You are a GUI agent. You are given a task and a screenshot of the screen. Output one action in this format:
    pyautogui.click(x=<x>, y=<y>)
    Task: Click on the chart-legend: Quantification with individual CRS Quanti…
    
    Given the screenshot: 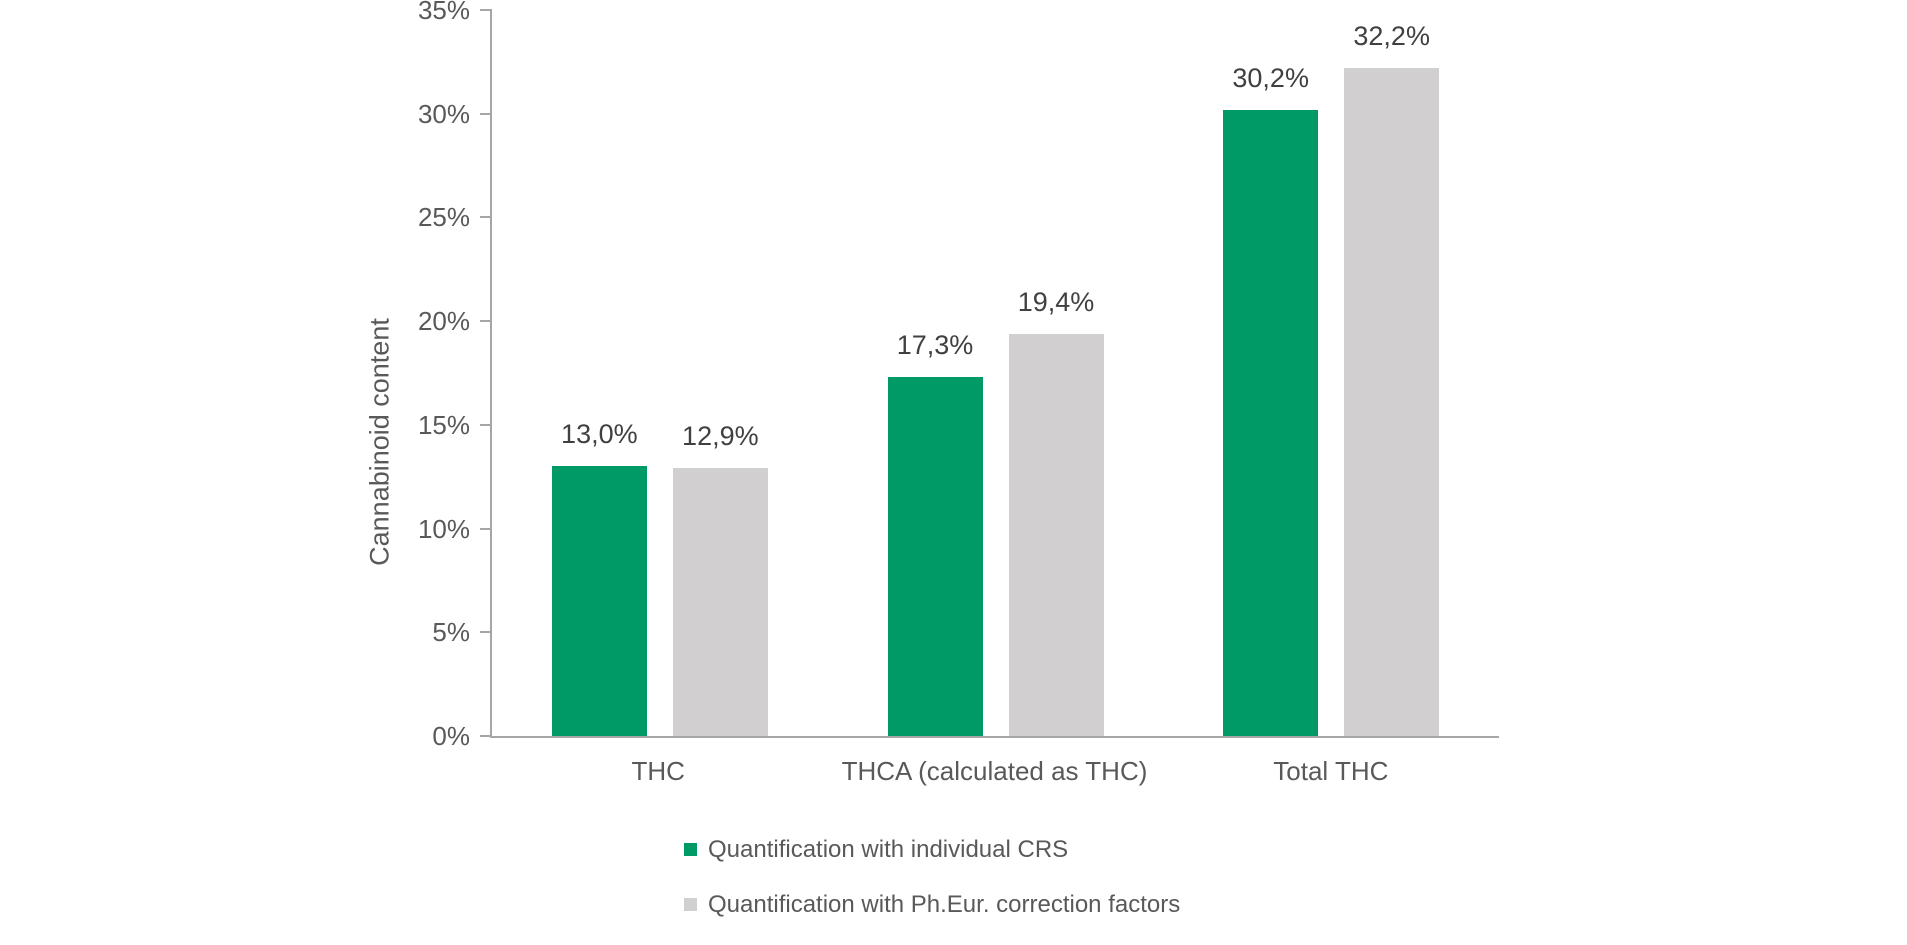 What is the action you would take?
    pyautogui.click(x=932, y=877)
    